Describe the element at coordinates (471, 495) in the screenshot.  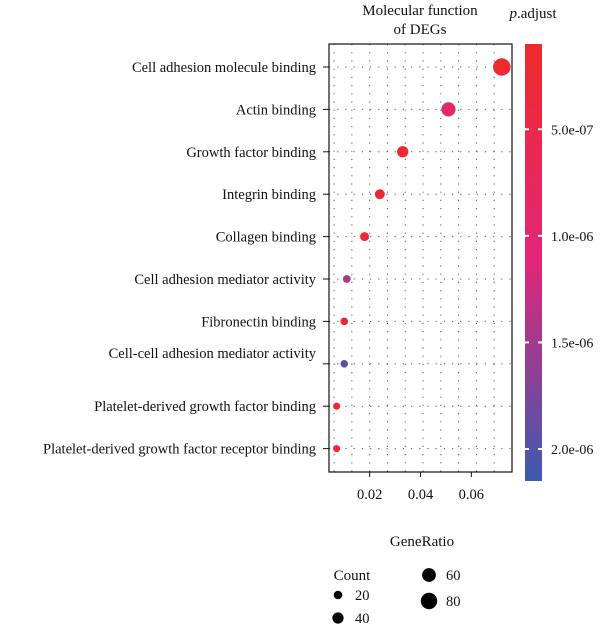
I see `x-tick-label: 0.06` at that location.